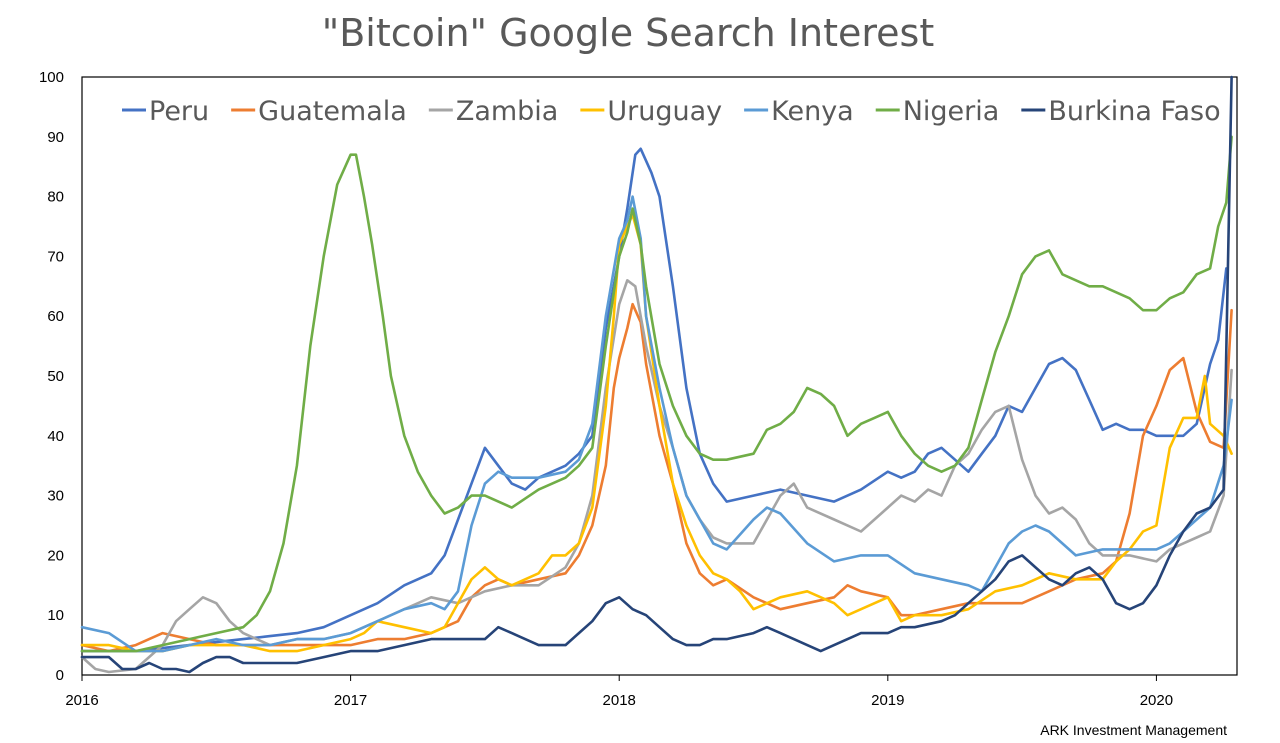  What do you see at coordinates (81, 700) in the screenshot?
I see `x-tick-label: 2016` at bounding box center [81, 700].